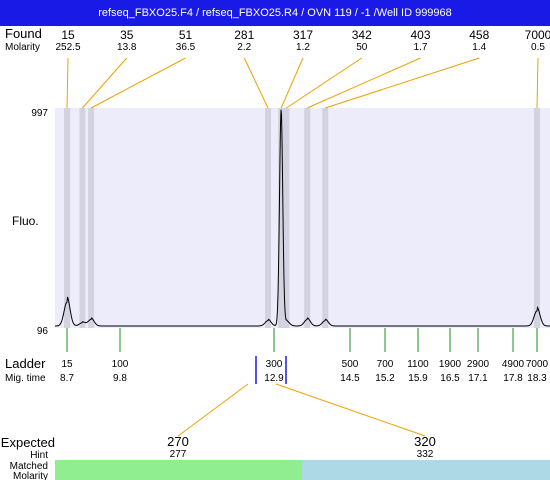  What do you see at coordinates (30, 475) in the screenshot?
I see `molarity-bottom-row-label: Molarity` at bounding box center [30, 475].